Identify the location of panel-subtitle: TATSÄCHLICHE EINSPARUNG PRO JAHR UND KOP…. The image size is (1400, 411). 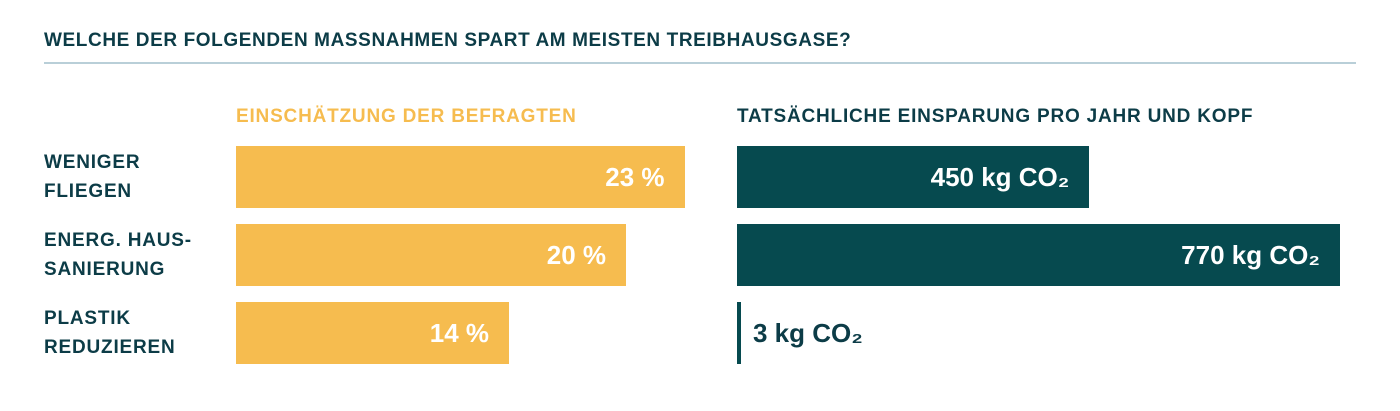
(995, 116).